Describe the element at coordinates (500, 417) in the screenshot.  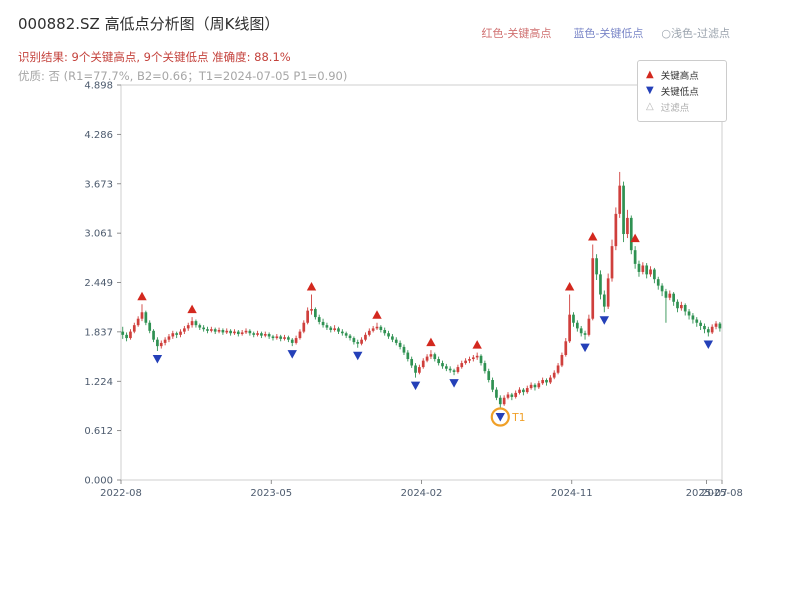
I see `t1-highlight-circle` at that location.